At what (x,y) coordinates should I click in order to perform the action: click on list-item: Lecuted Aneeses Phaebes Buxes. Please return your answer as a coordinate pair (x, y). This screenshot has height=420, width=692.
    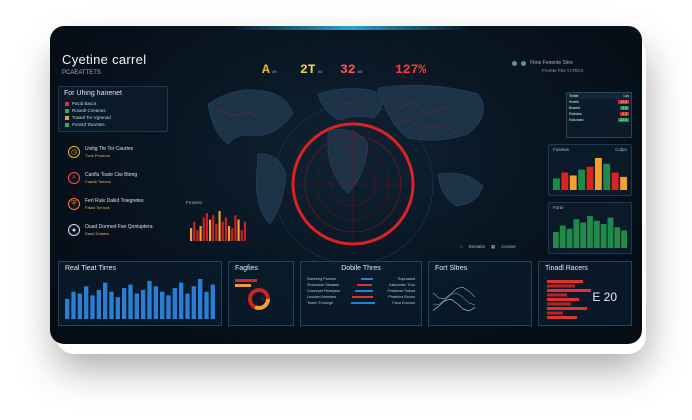
    Looking at the image, I should click on (361, 297).